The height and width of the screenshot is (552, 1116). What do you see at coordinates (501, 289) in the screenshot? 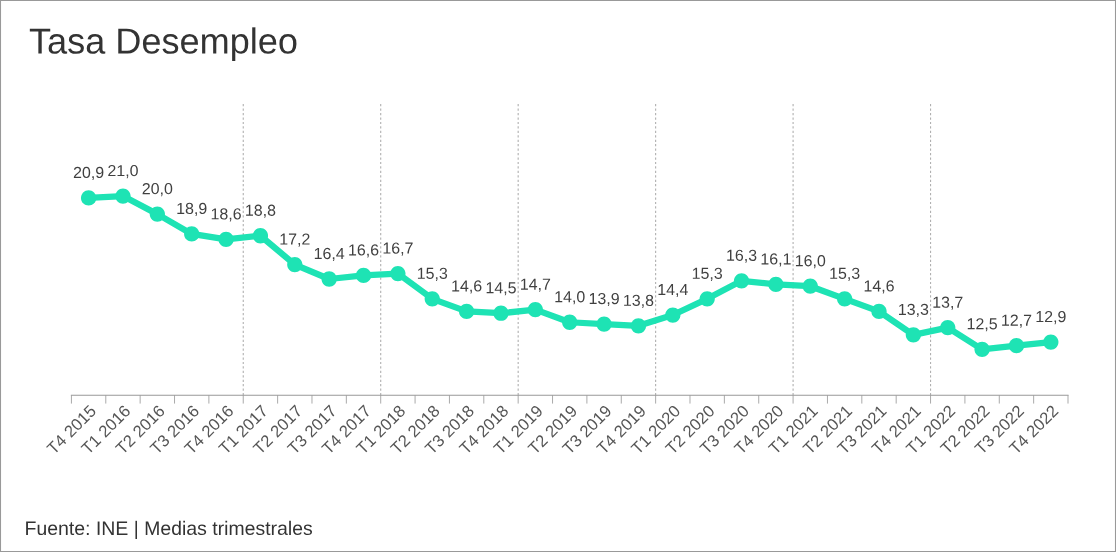
I see `data-label: 14,5` at bounding box center [501, 289].